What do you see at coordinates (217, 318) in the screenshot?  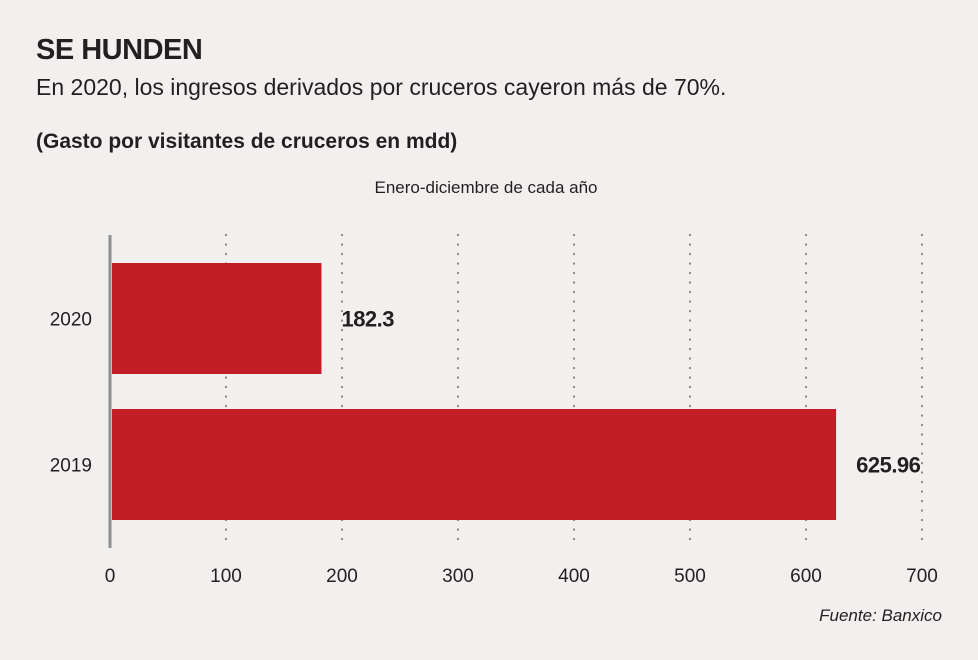 I see `bar-2020` at bounding box center [217, 318].